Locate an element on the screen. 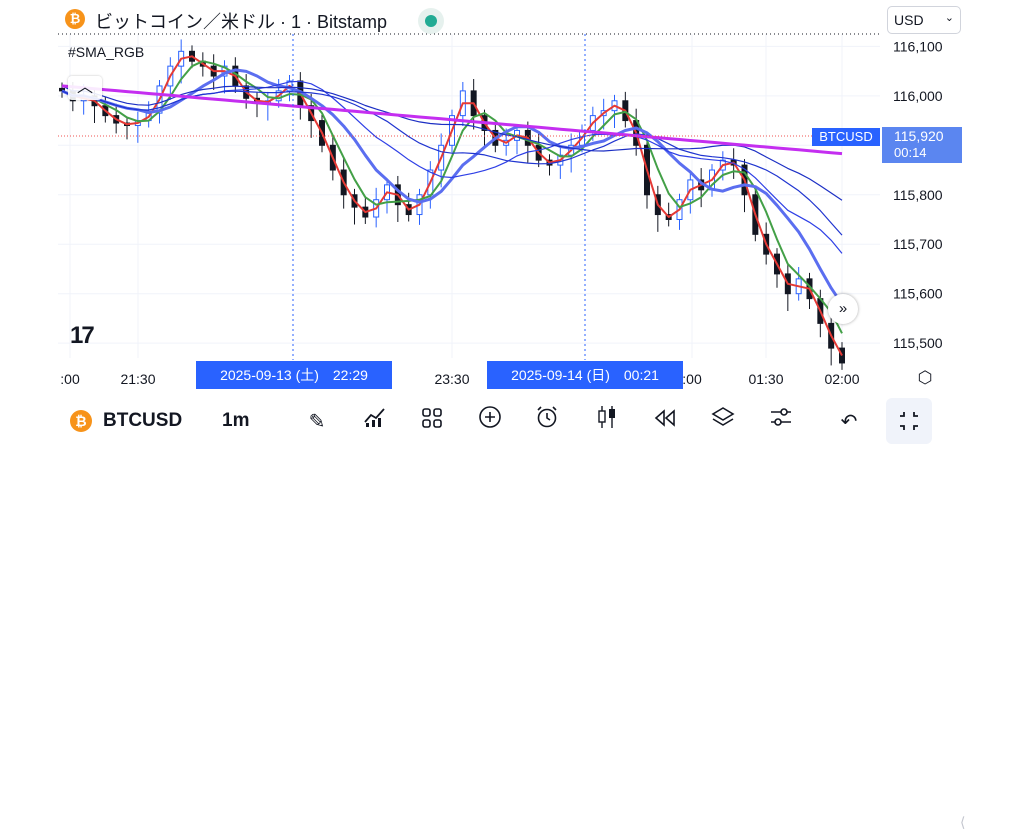  y-tick-label: 115,600 is located at coordinates (918, 294).